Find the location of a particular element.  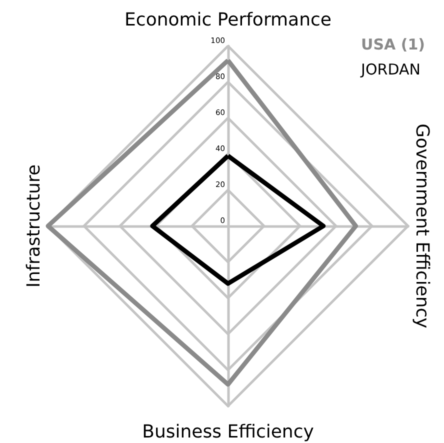

spoke-label: Business Efficiency is located at coordinates (228, 432).